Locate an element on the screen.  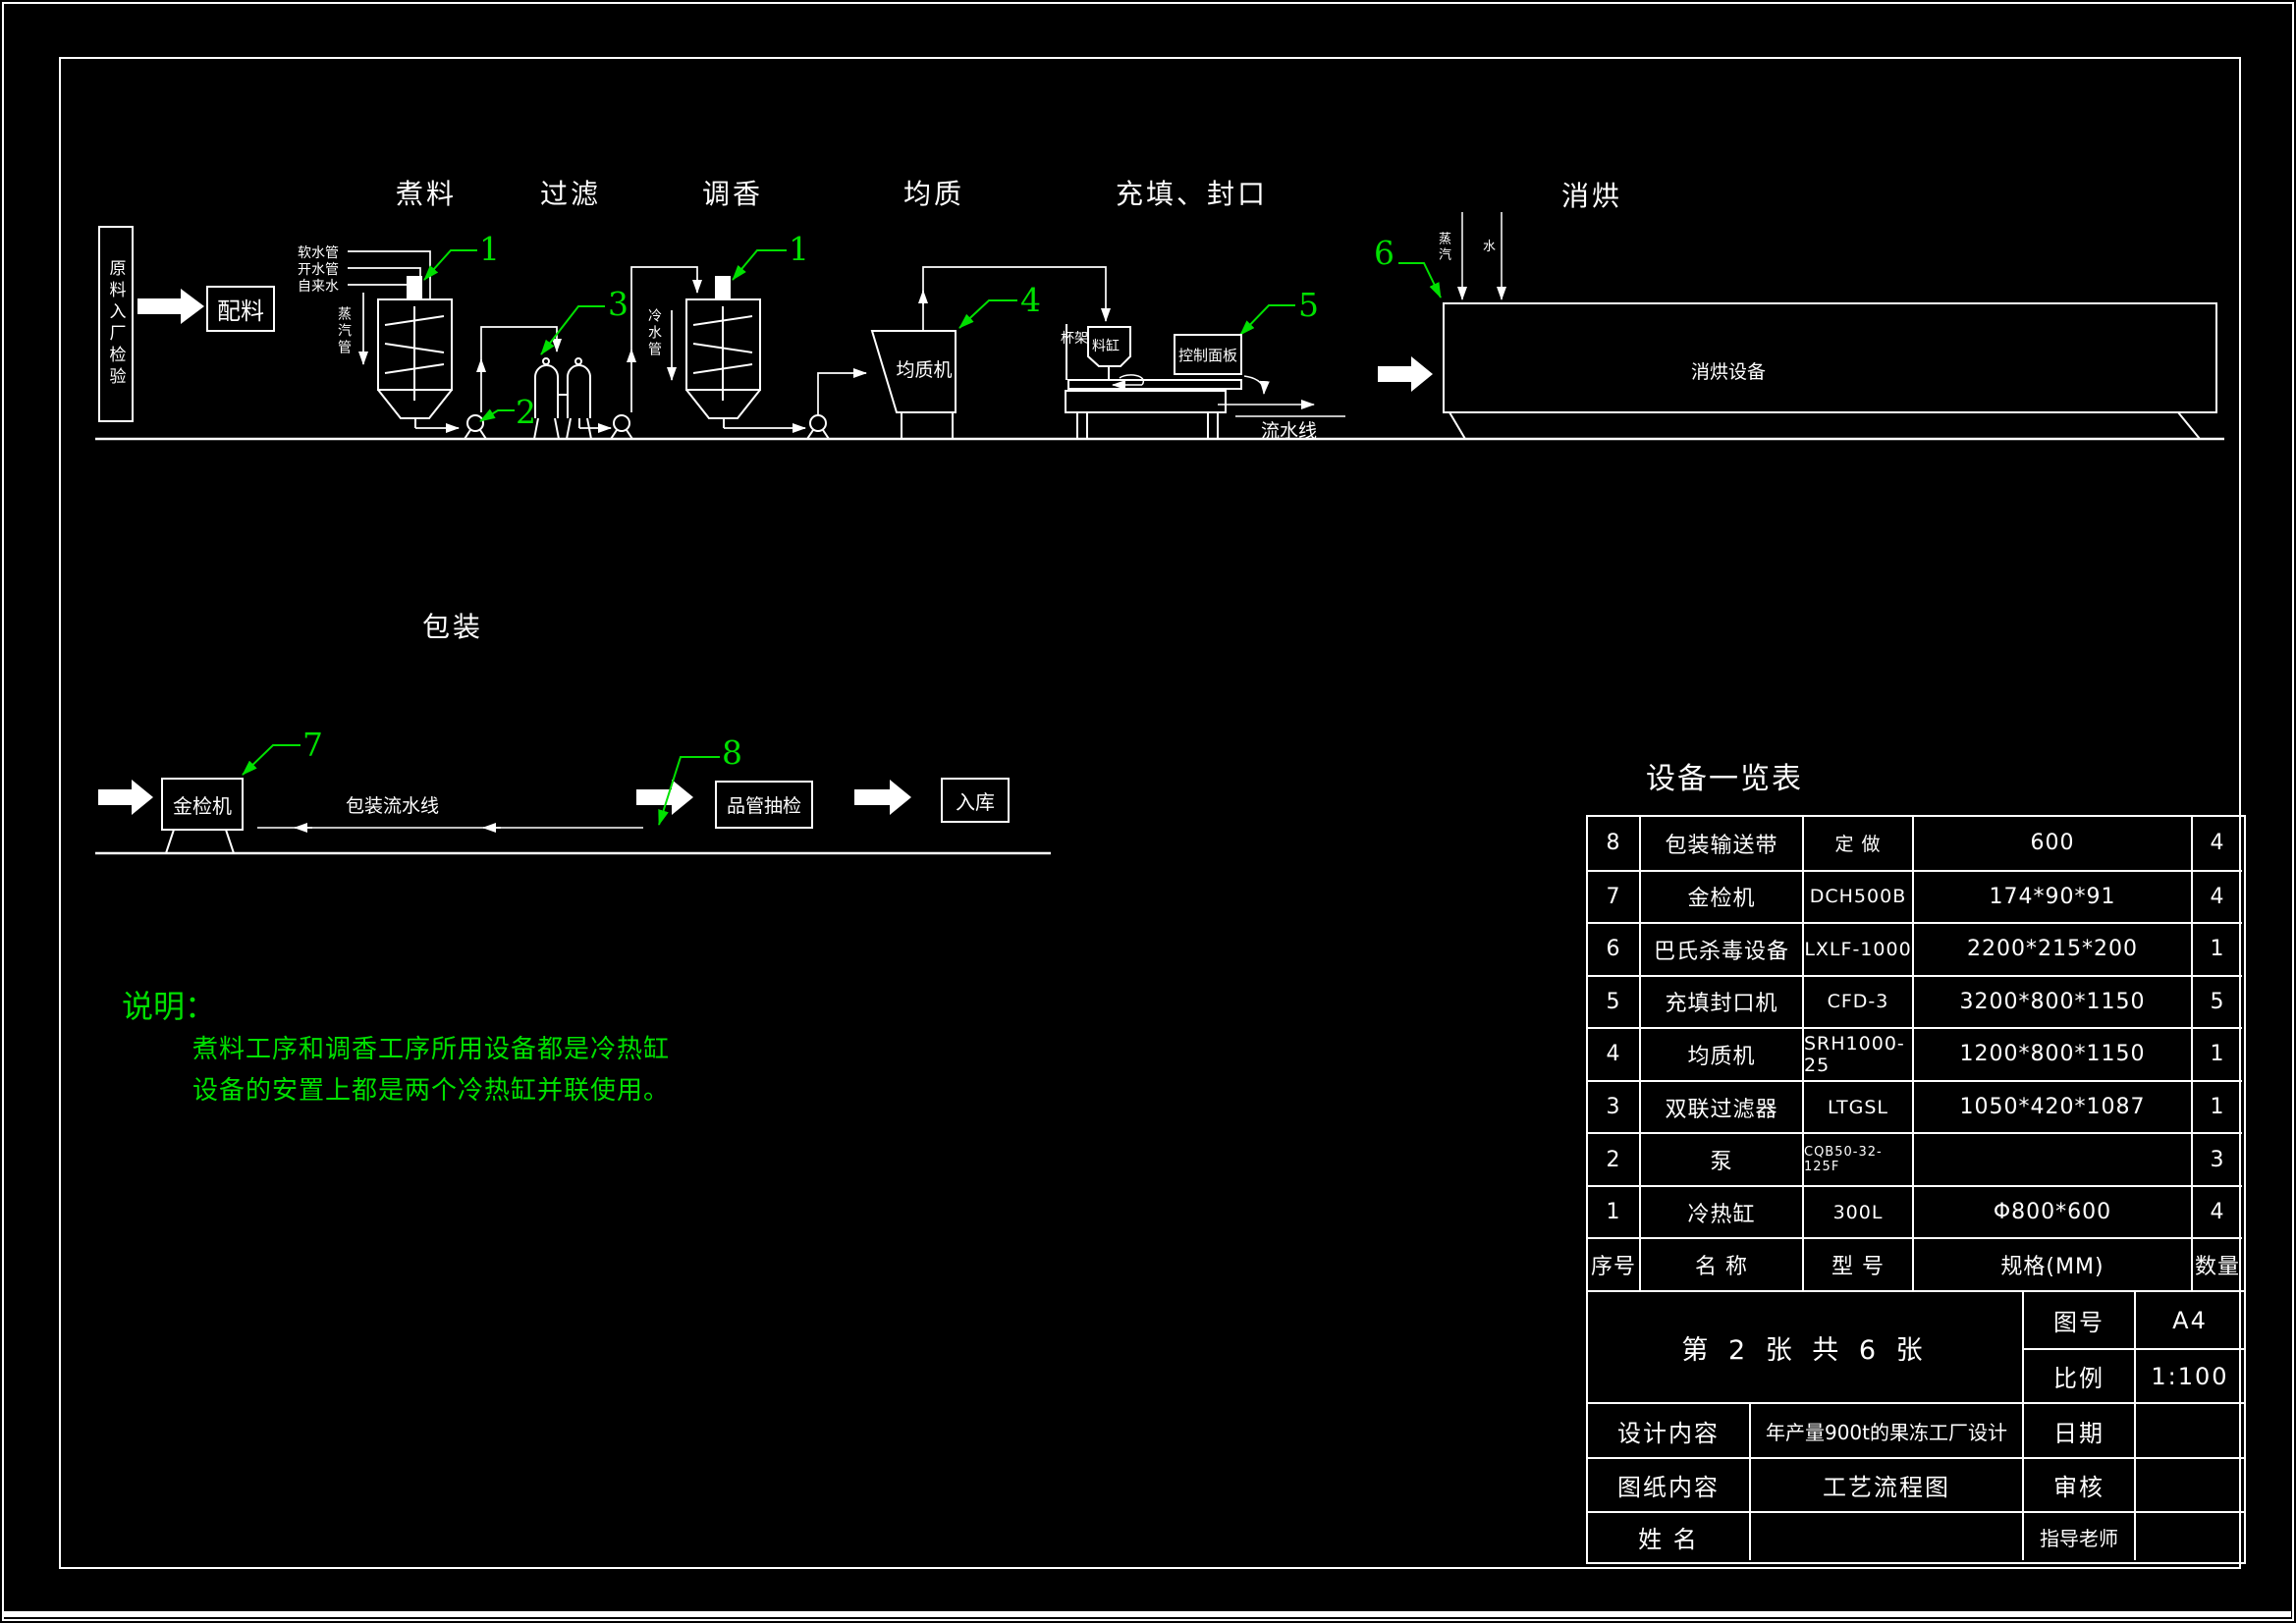
notes-heading: 说明： is located at coordinates (169, 1007).